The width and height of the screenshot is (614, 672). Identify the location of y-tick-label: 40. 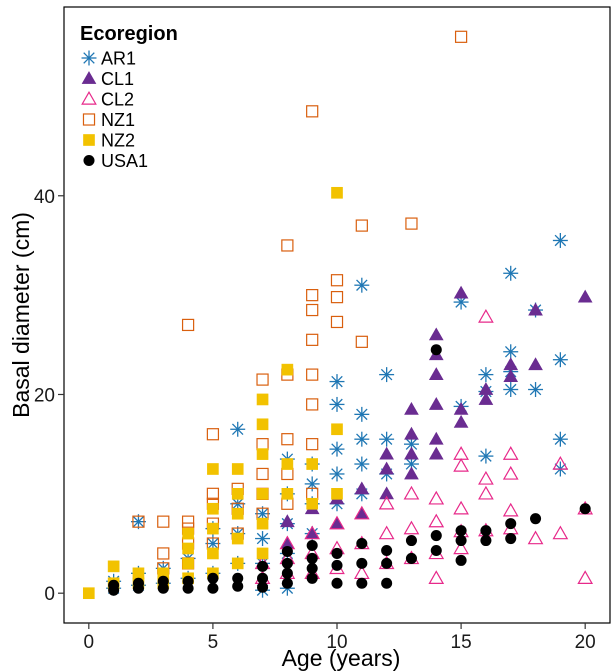
(44, 197).